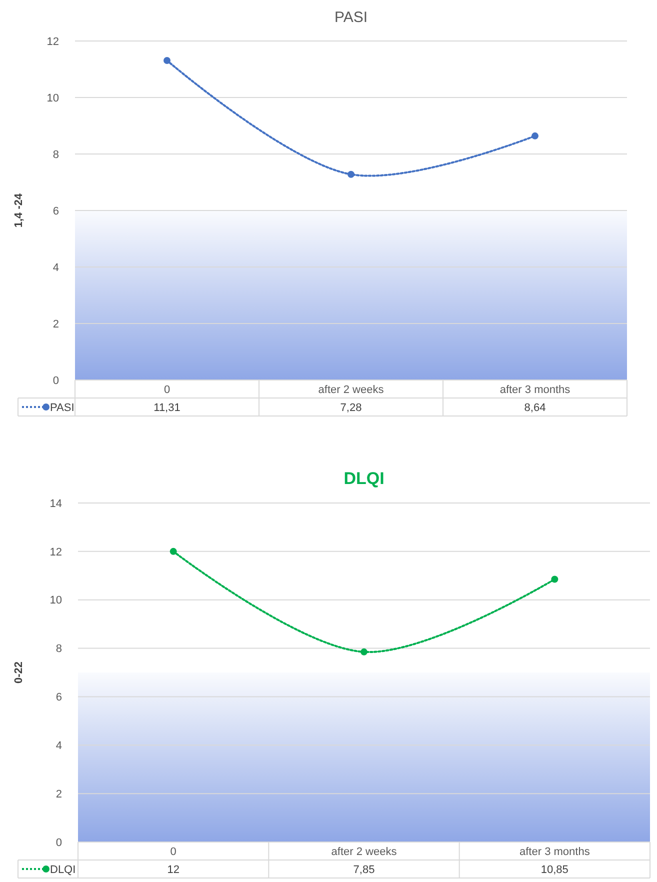 This screenshot has width=657, height=882. What do you see at coordinates (19, 672) in the screenshot?
I see `y-axis-title: 0-22` at bounding box center [19, 672].